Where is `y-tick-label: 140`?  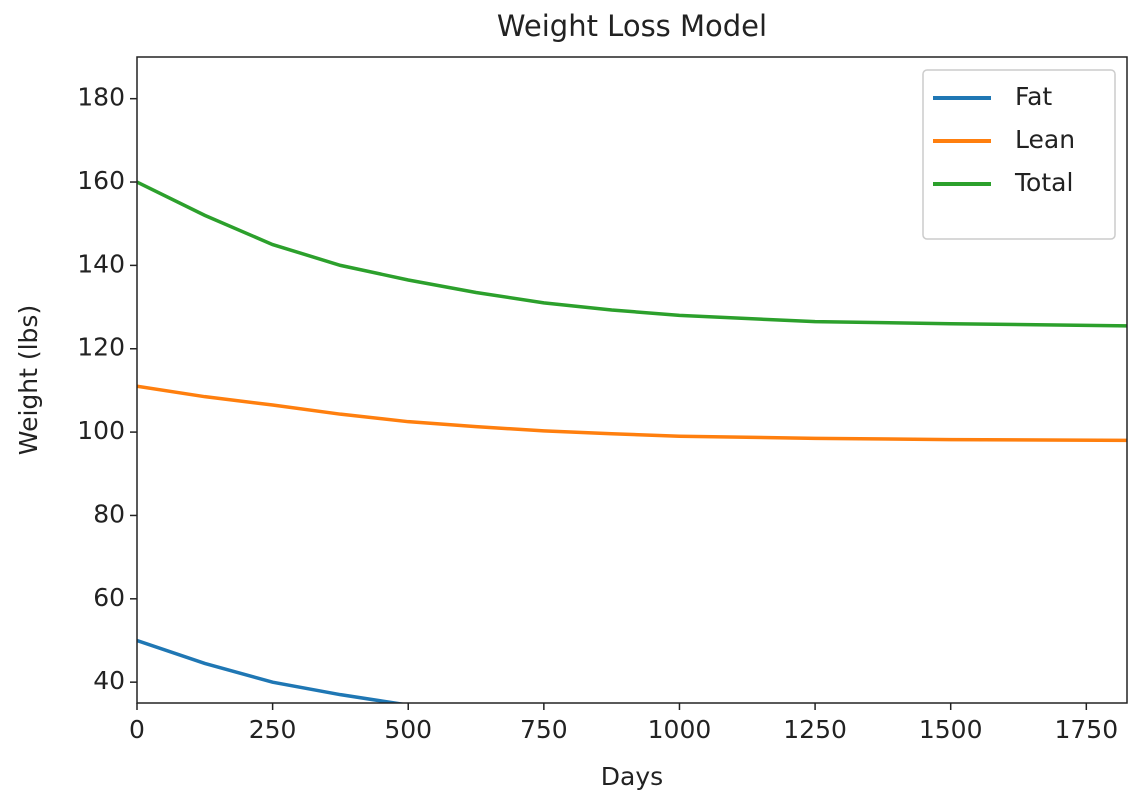 y-tick-label: 140 is located at coordinates (101, 263).